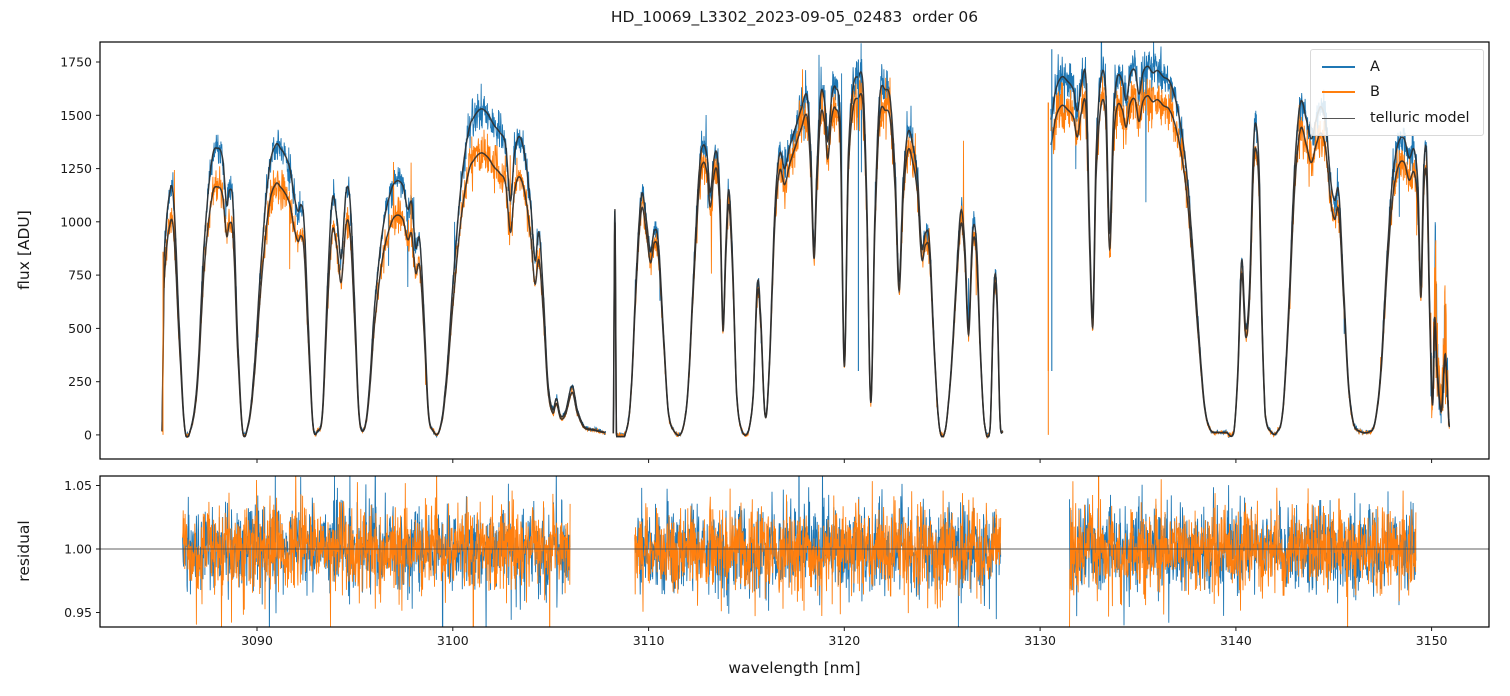  Describe the element at coordinates (1236, 640) in the screenshot. I see `x-tick-label: 3140` at that location.